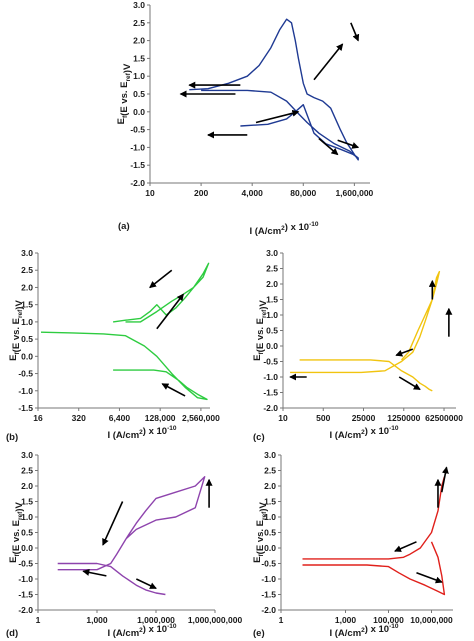  I want to click on x-tick-label: 1,600,000, so click(354, 193).